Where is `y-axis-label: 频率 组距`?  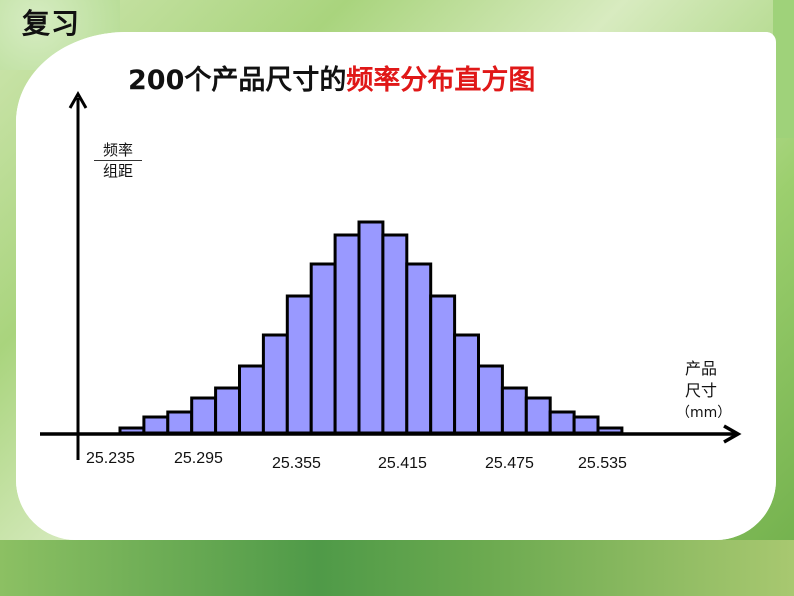
y-axis-label: 频率 组距 is located at coordinates (118, 160).